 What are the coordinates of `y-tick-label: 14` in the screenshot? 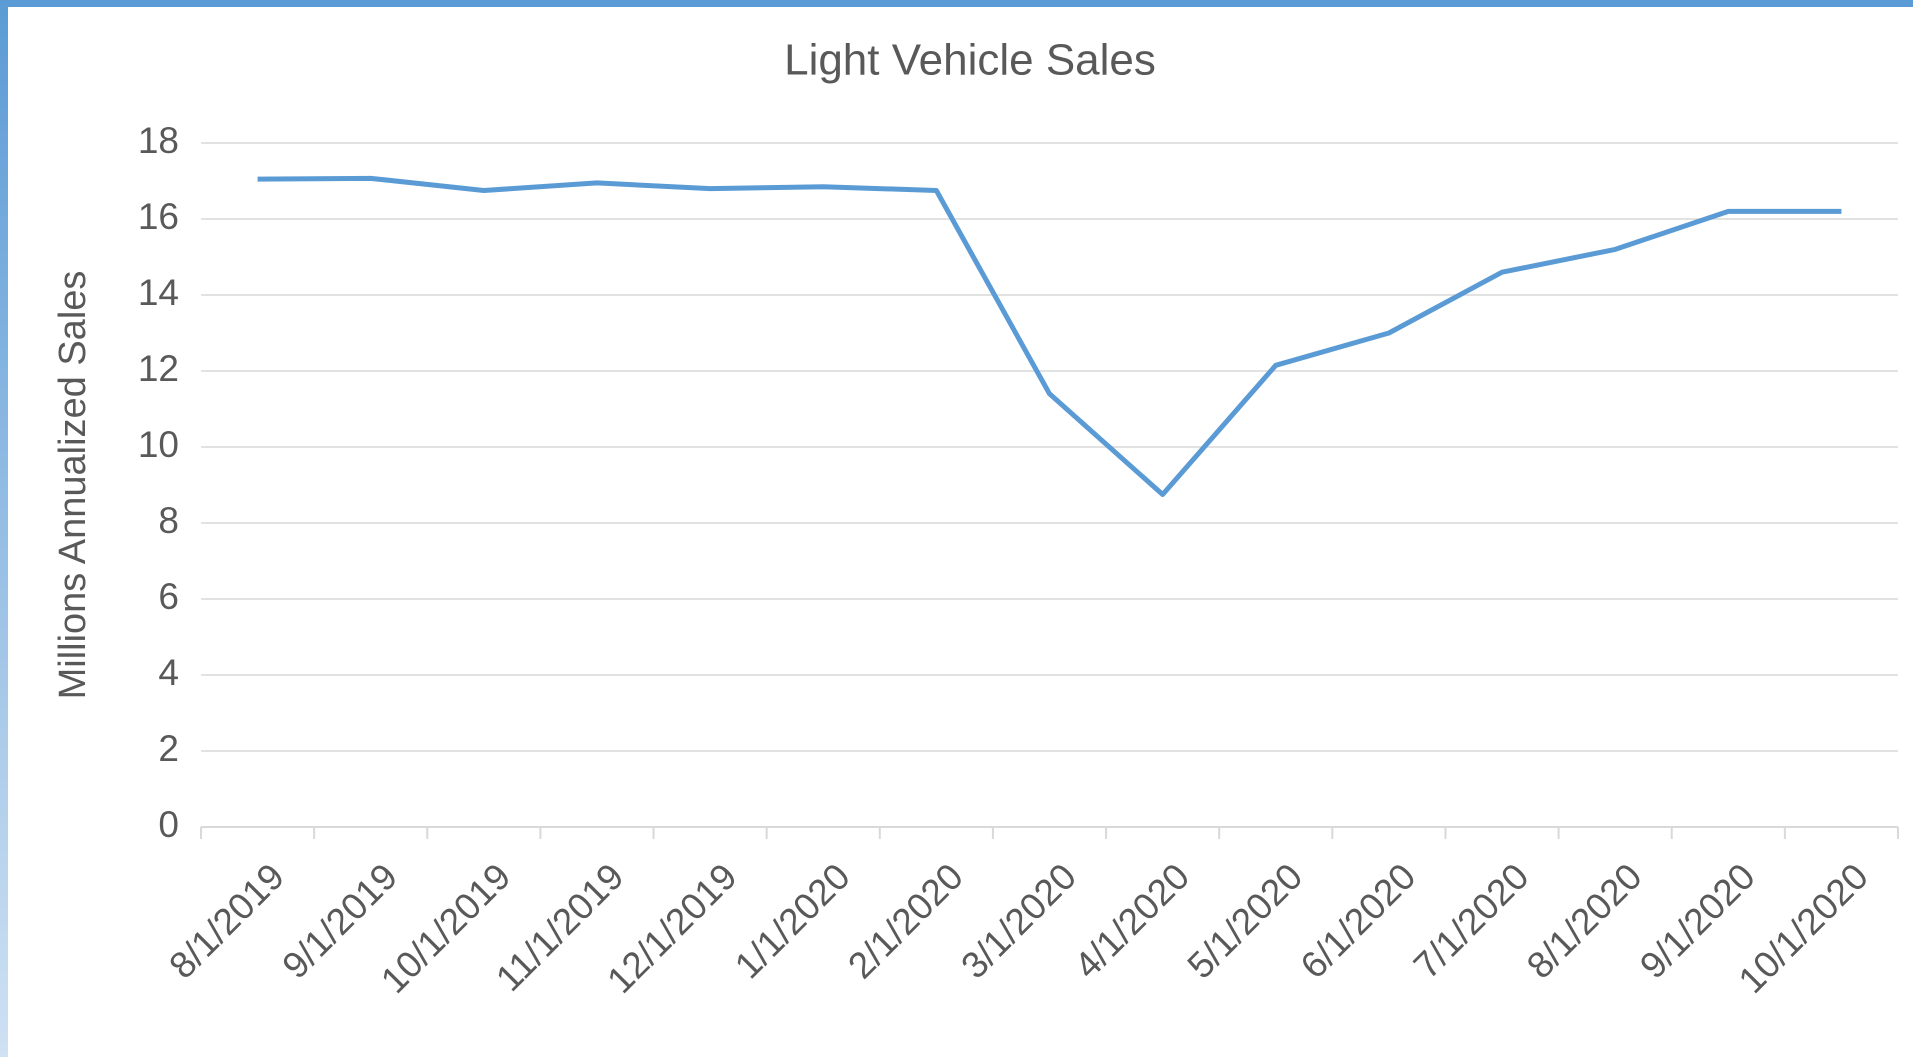 It's located at (158, 292).